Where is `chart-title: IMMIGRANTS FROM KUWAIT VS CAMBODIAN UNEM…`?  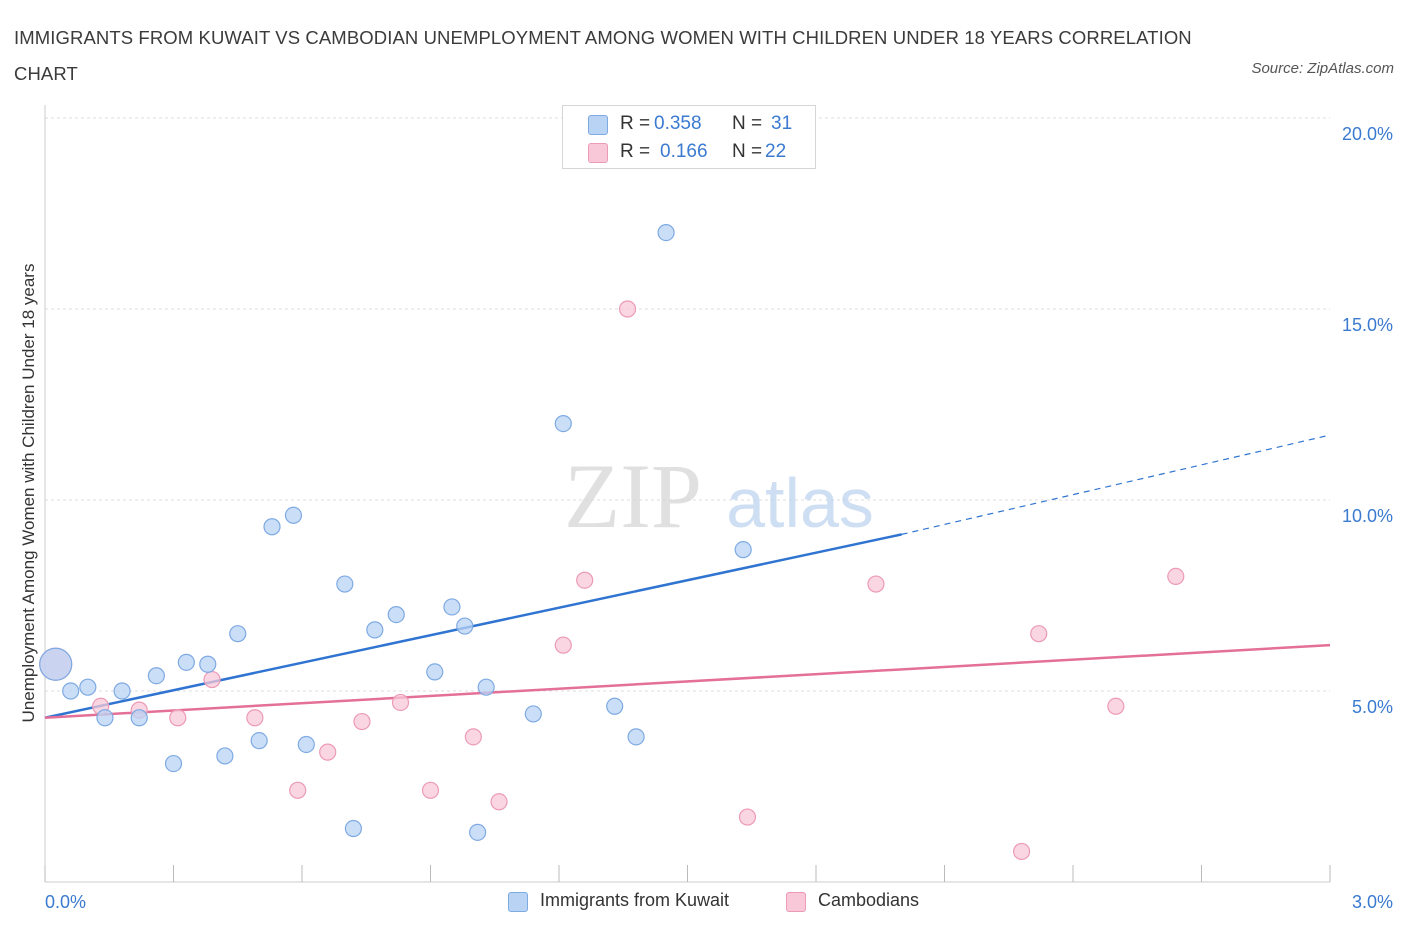
chart-title: IMMIGRANTS FROM KUWAIT VS CAMBODIAN UNEM… is located at coordinates (603, 55).